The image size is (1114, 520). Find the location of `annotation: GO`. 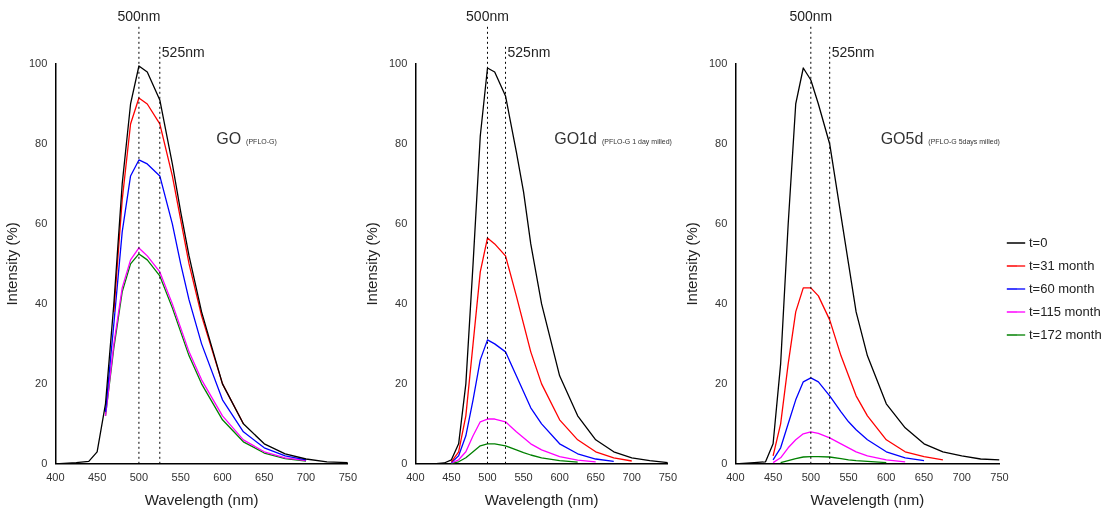

annotation: GO is located at coordinates (229, 138).